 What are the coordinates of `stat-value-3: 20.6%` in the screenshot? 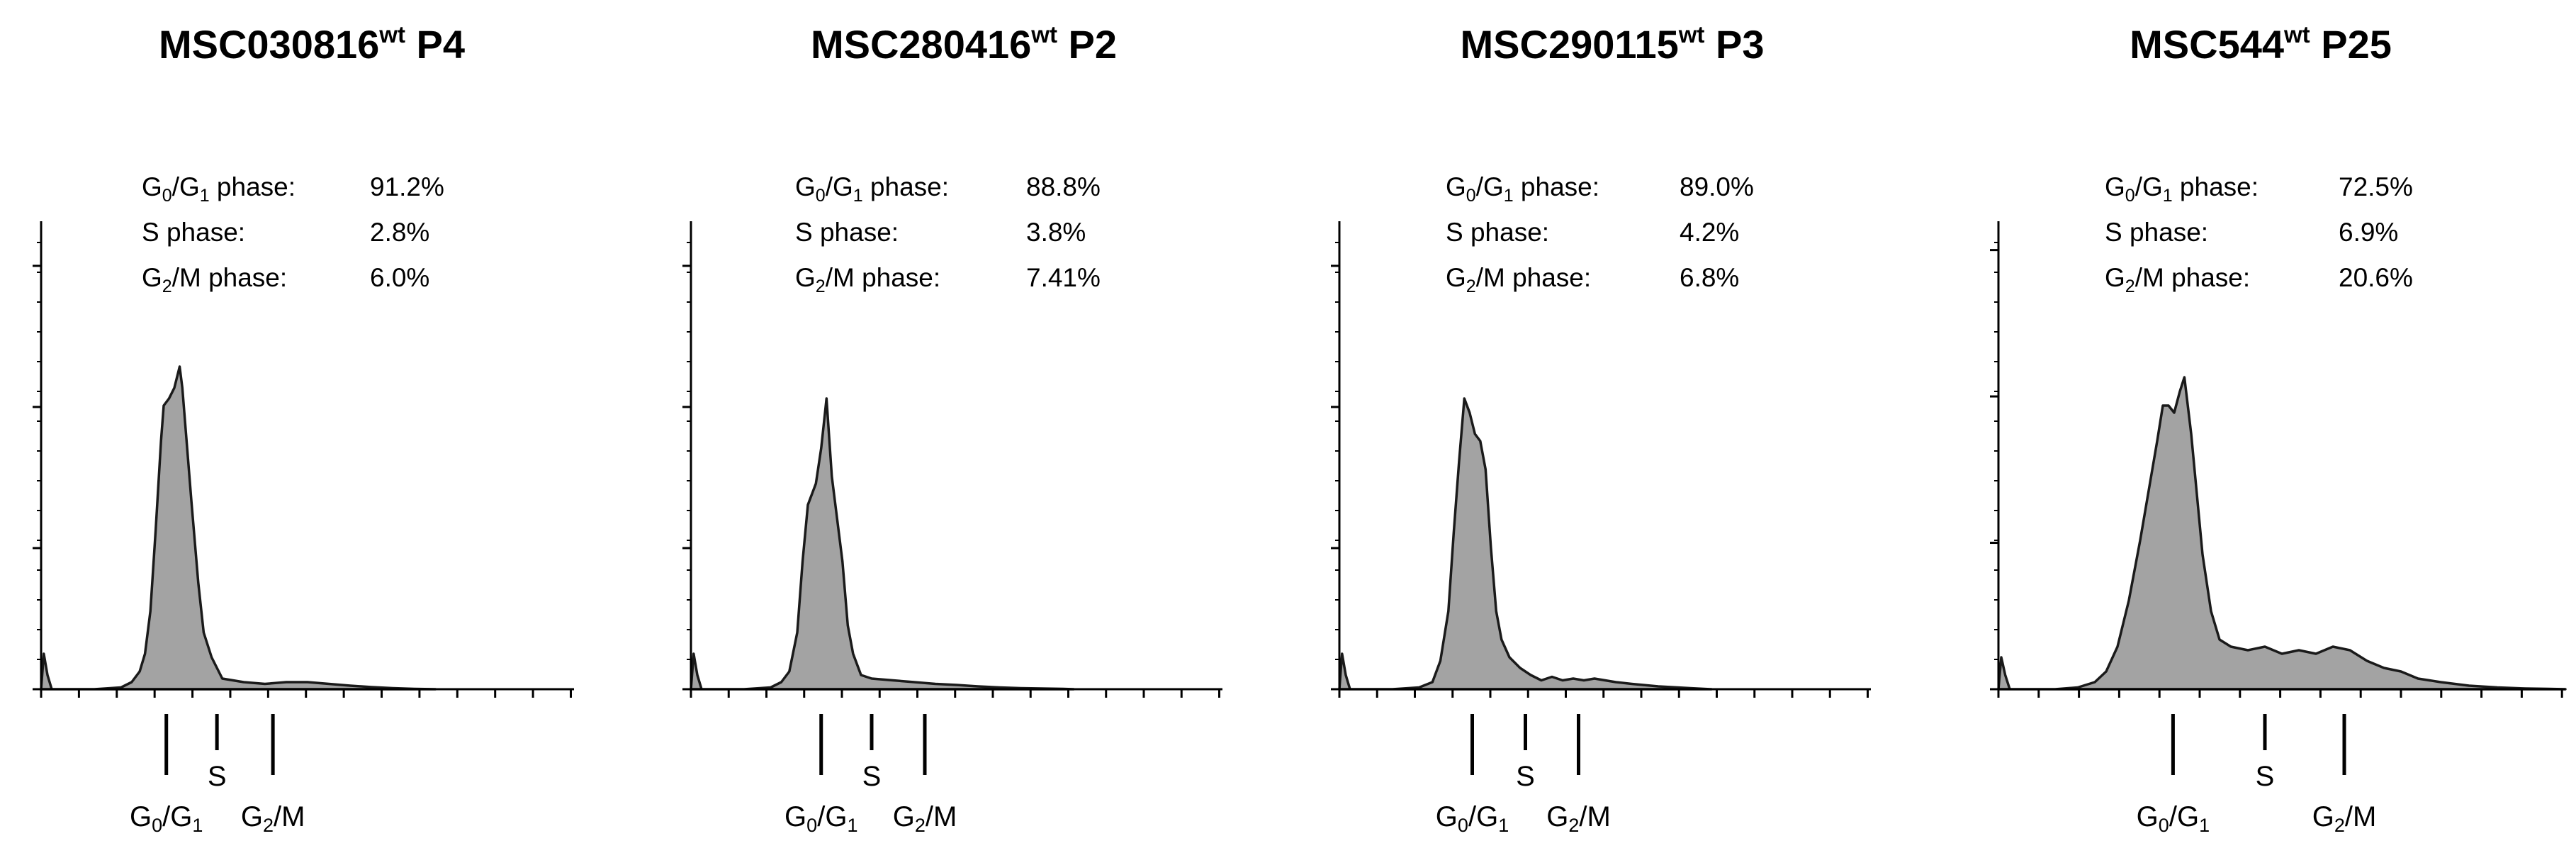 It's located at (2376, 277).